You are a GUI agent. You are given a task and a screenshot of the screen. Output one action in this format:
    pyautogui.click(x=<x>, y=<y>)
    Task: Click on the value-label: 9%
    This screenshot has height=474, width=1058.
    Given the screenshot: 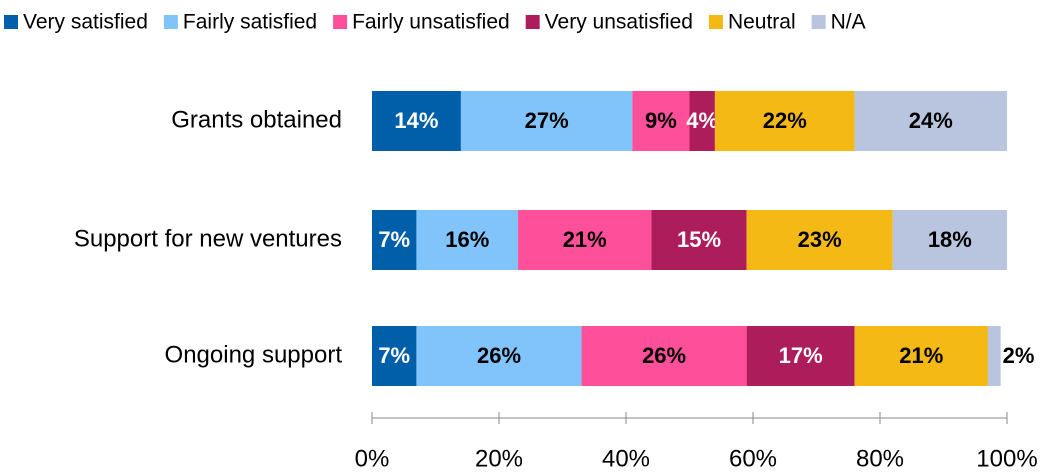 What is the action you would take?
    pyautogui.click(x=661, y=120)
    